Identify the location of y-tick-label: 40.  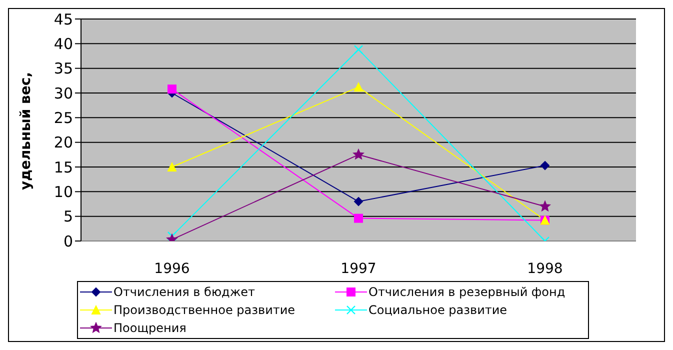
(63, 43).